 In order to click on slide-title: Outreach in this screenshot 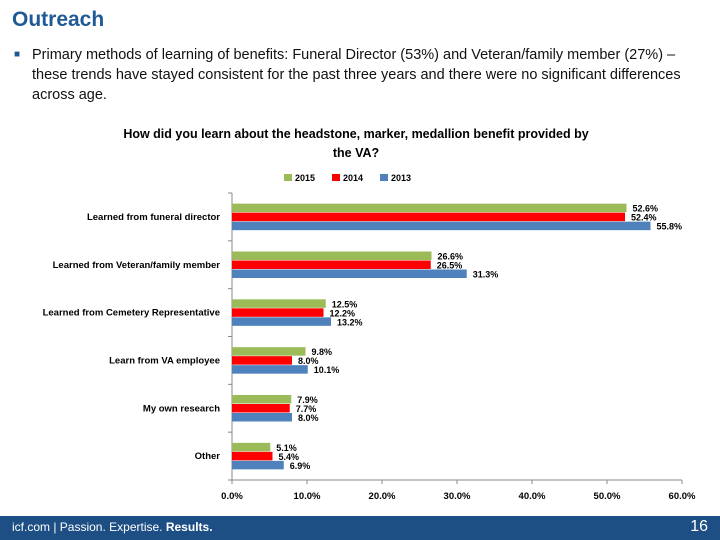, I will do `click(58, 19)`.